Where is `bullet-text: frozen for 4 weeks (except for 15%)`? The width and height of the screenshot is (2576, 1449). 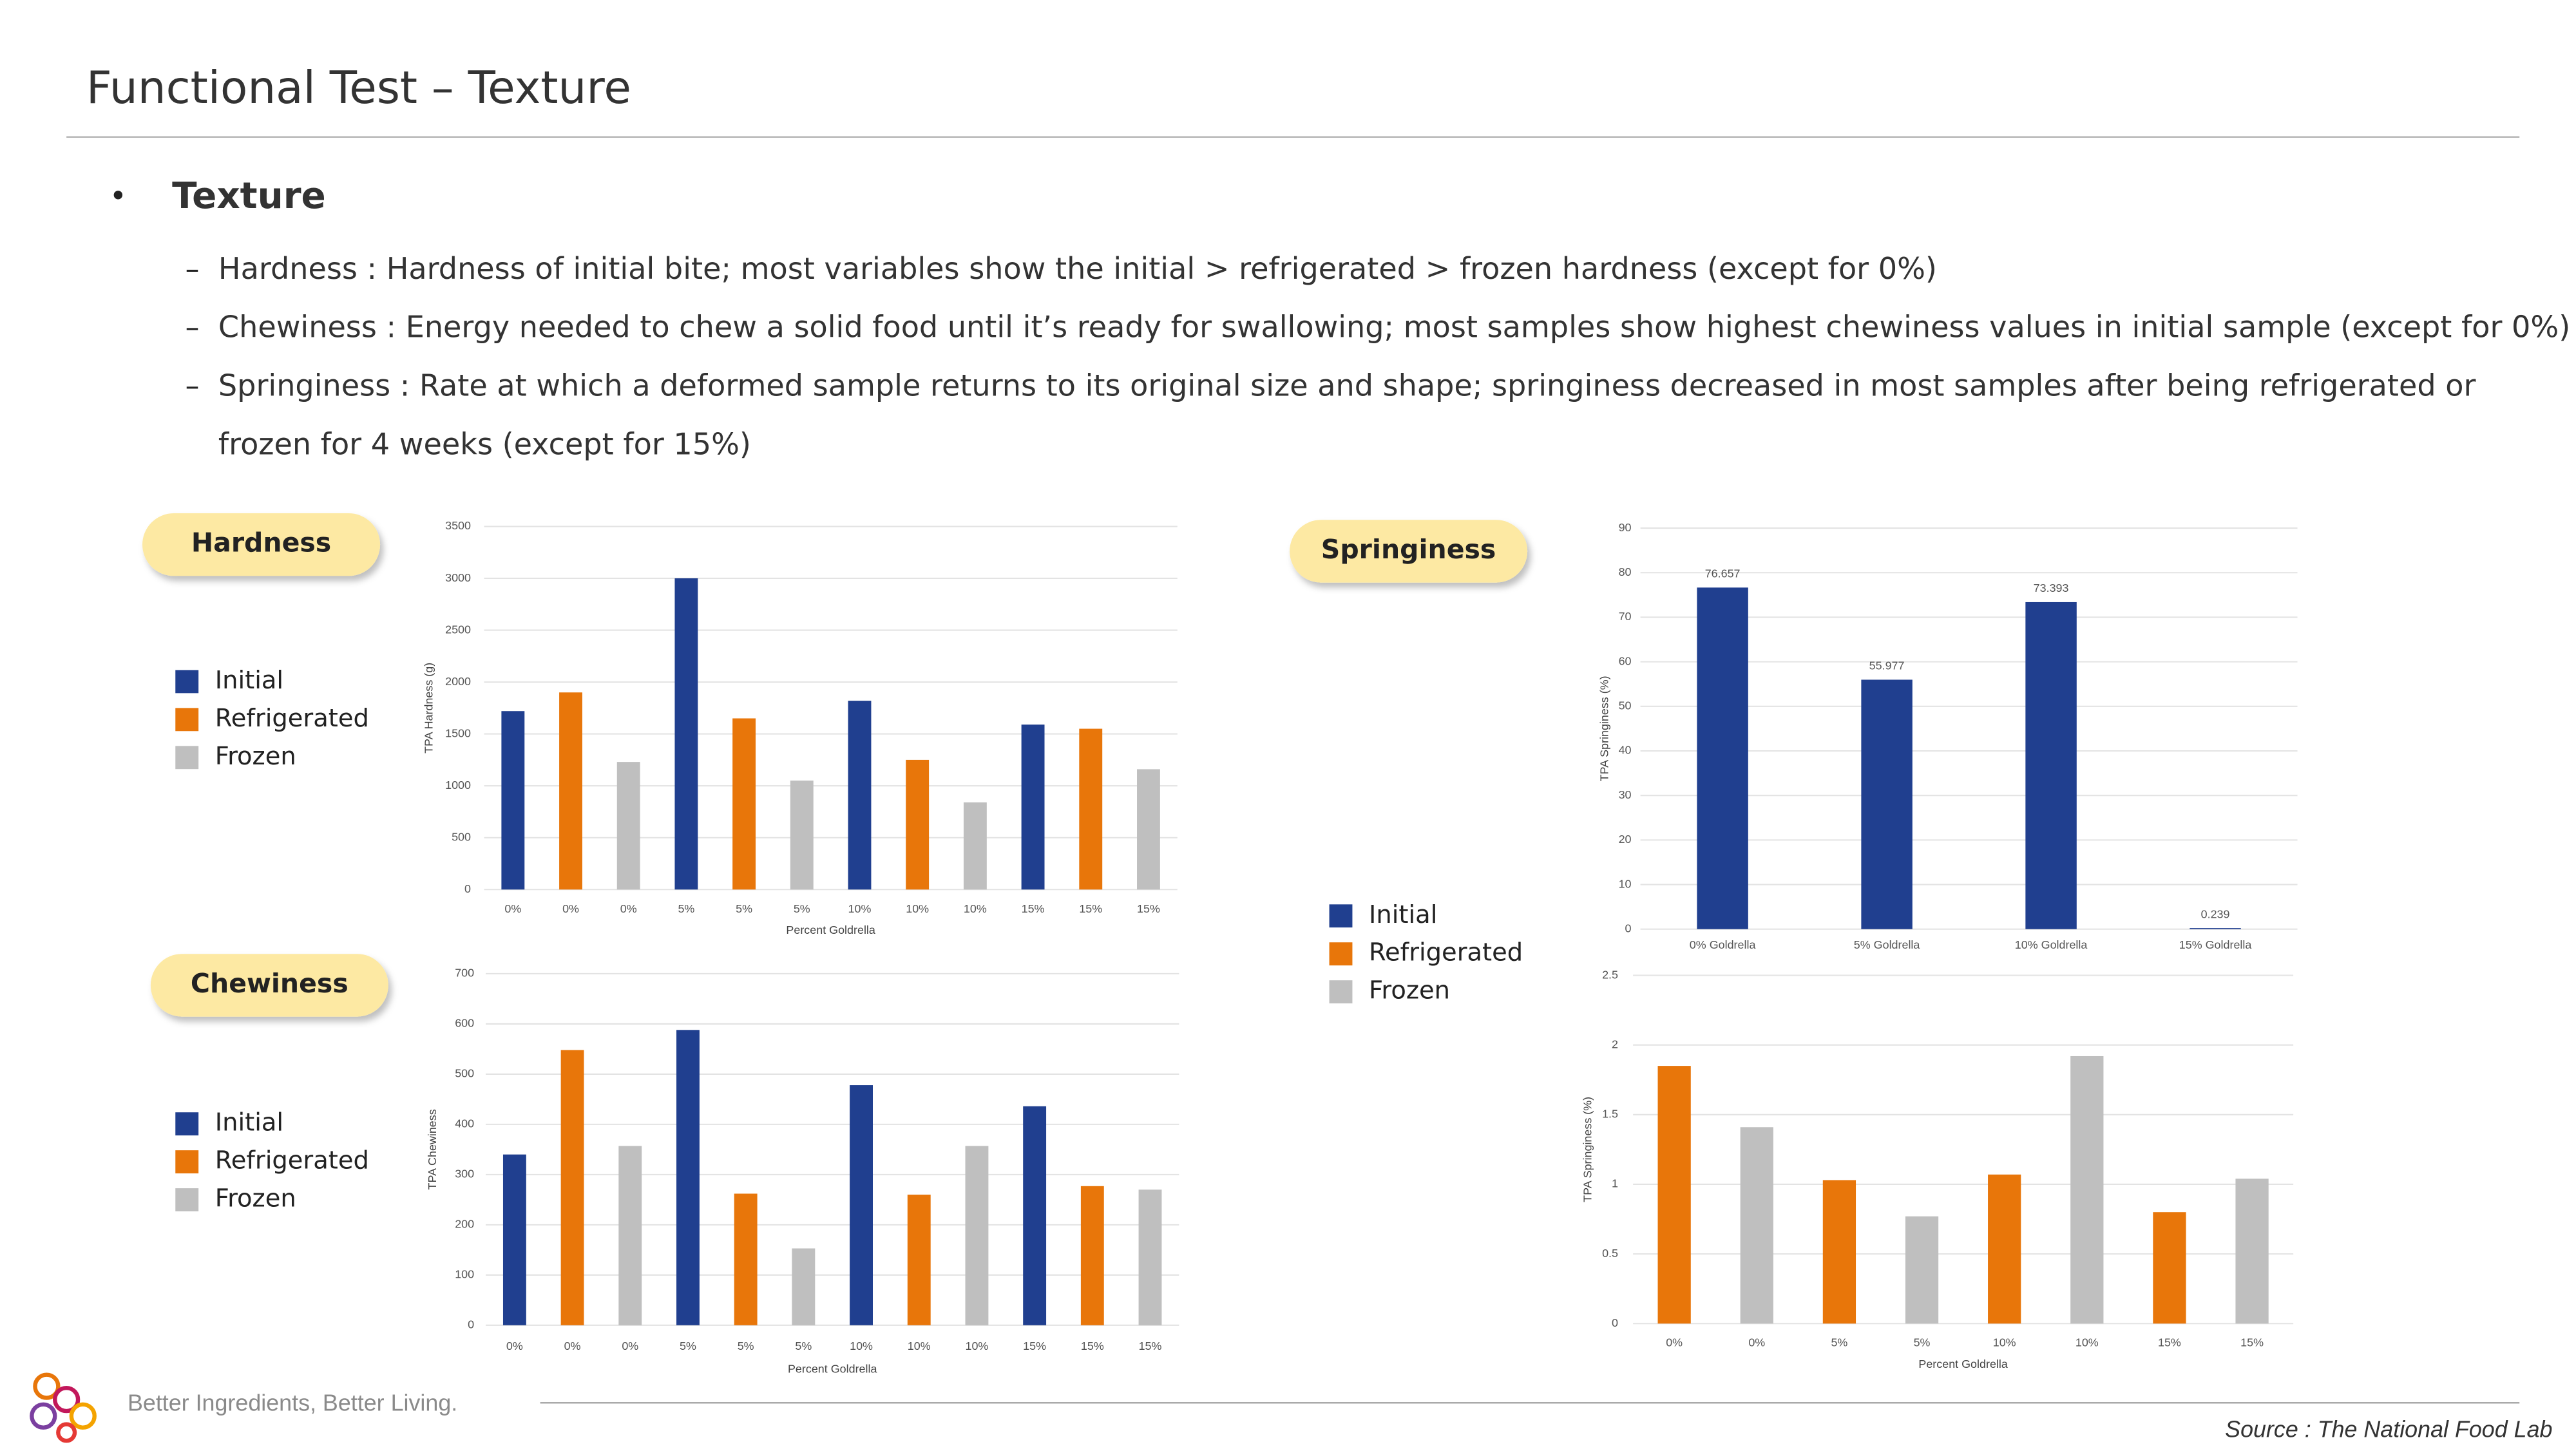 bullet-text: frozen for 4 weeks (except for 15%) is located at coordinates (484, 445).